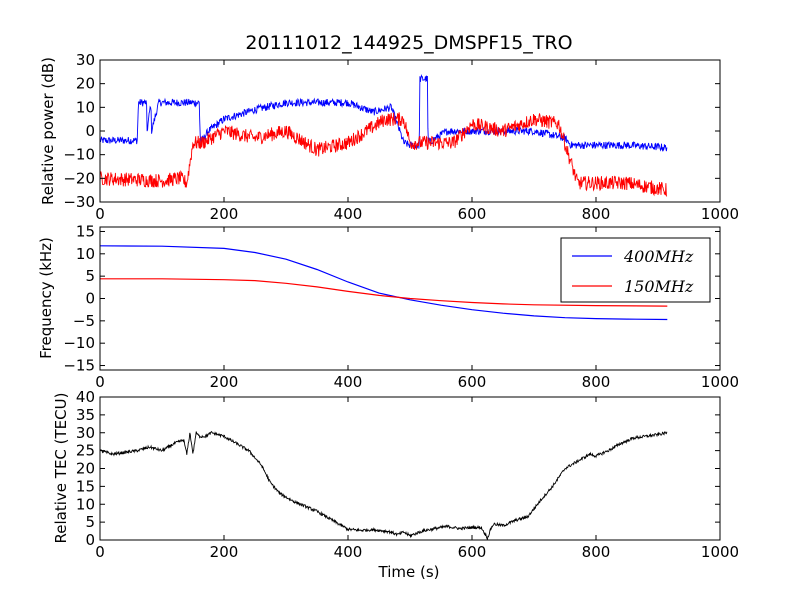 This screenshot has height=600, width=800. I want to click on tec-y-axis-label: Relative TEC (TECU), so click(61, 468).